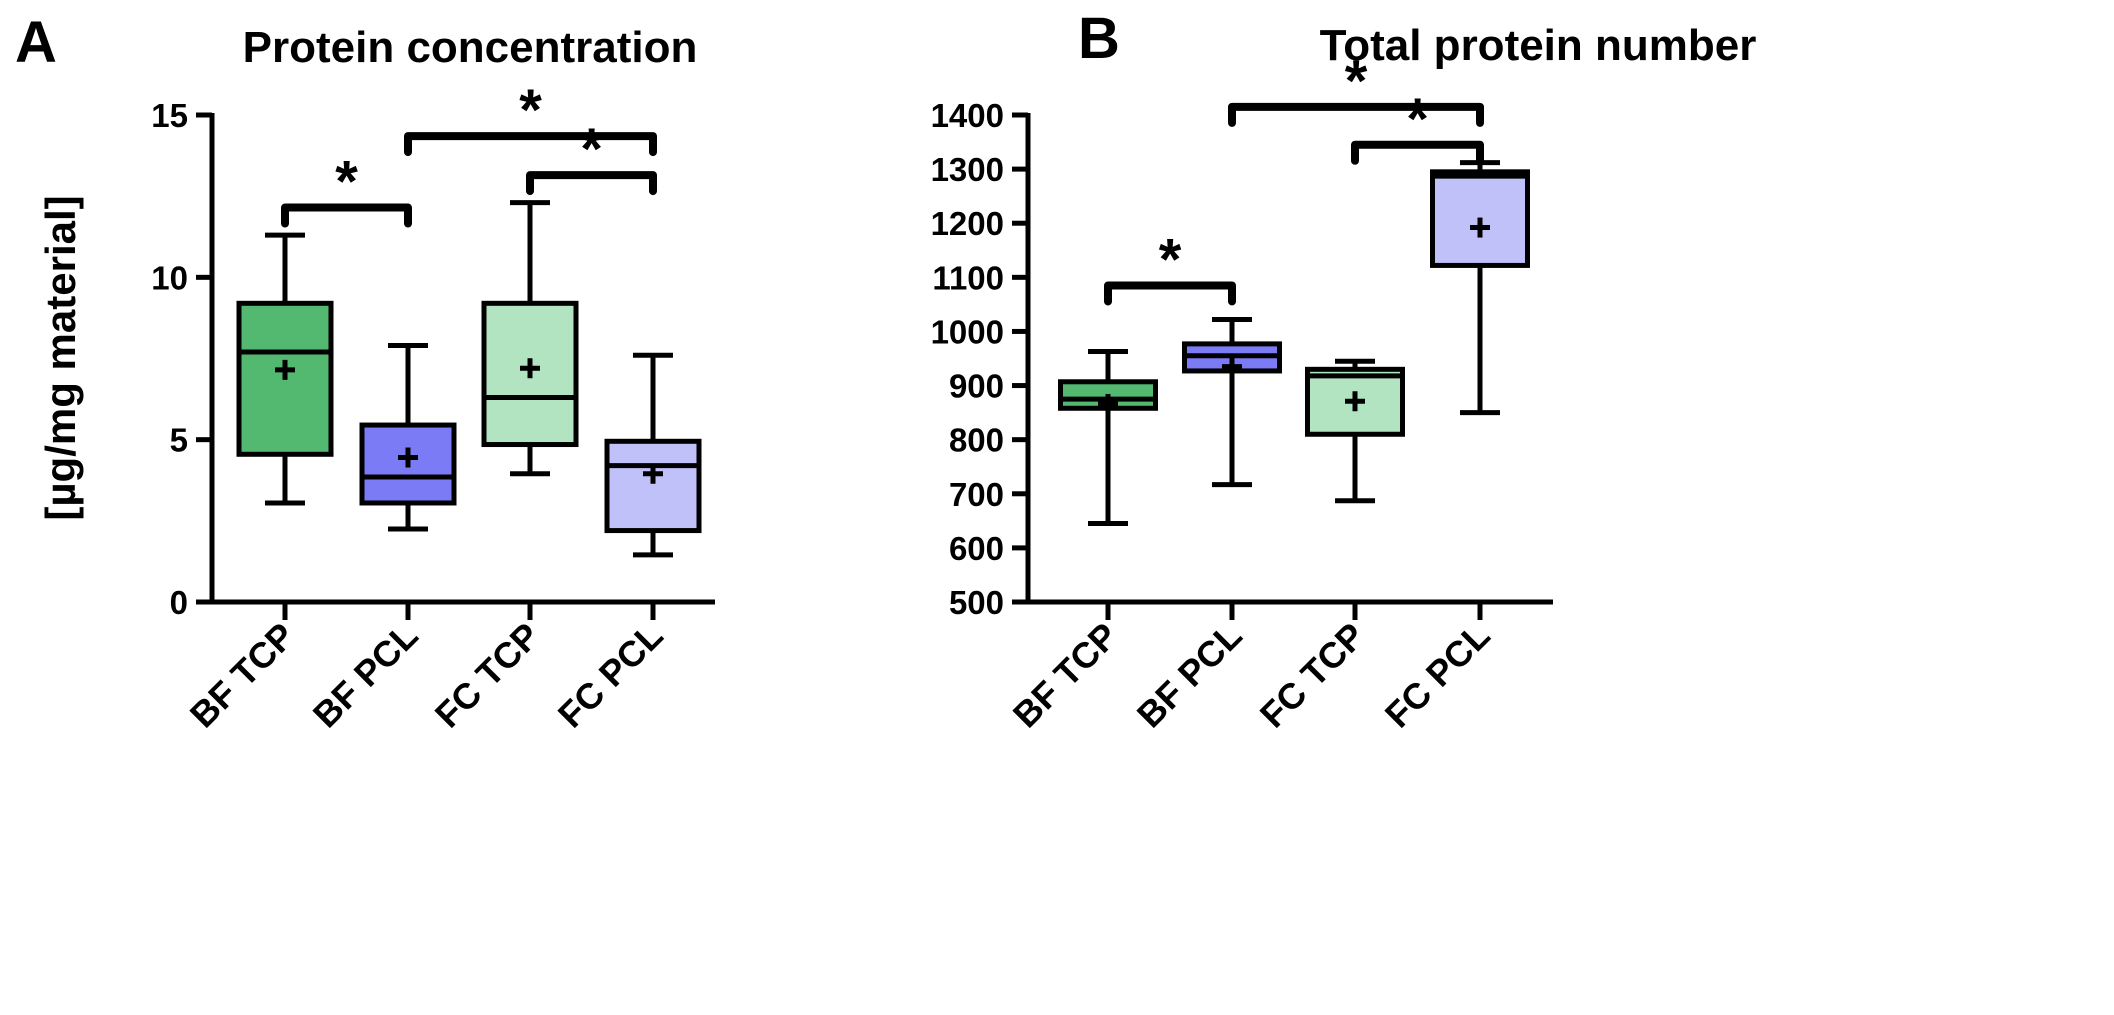 Image resolution: width=2114 pixels, height=1015 pixels. What do you see at coordinates (967, 115) in the screenshot?
I see `y-tick-label: 1400` at bounding box center [967, 115].